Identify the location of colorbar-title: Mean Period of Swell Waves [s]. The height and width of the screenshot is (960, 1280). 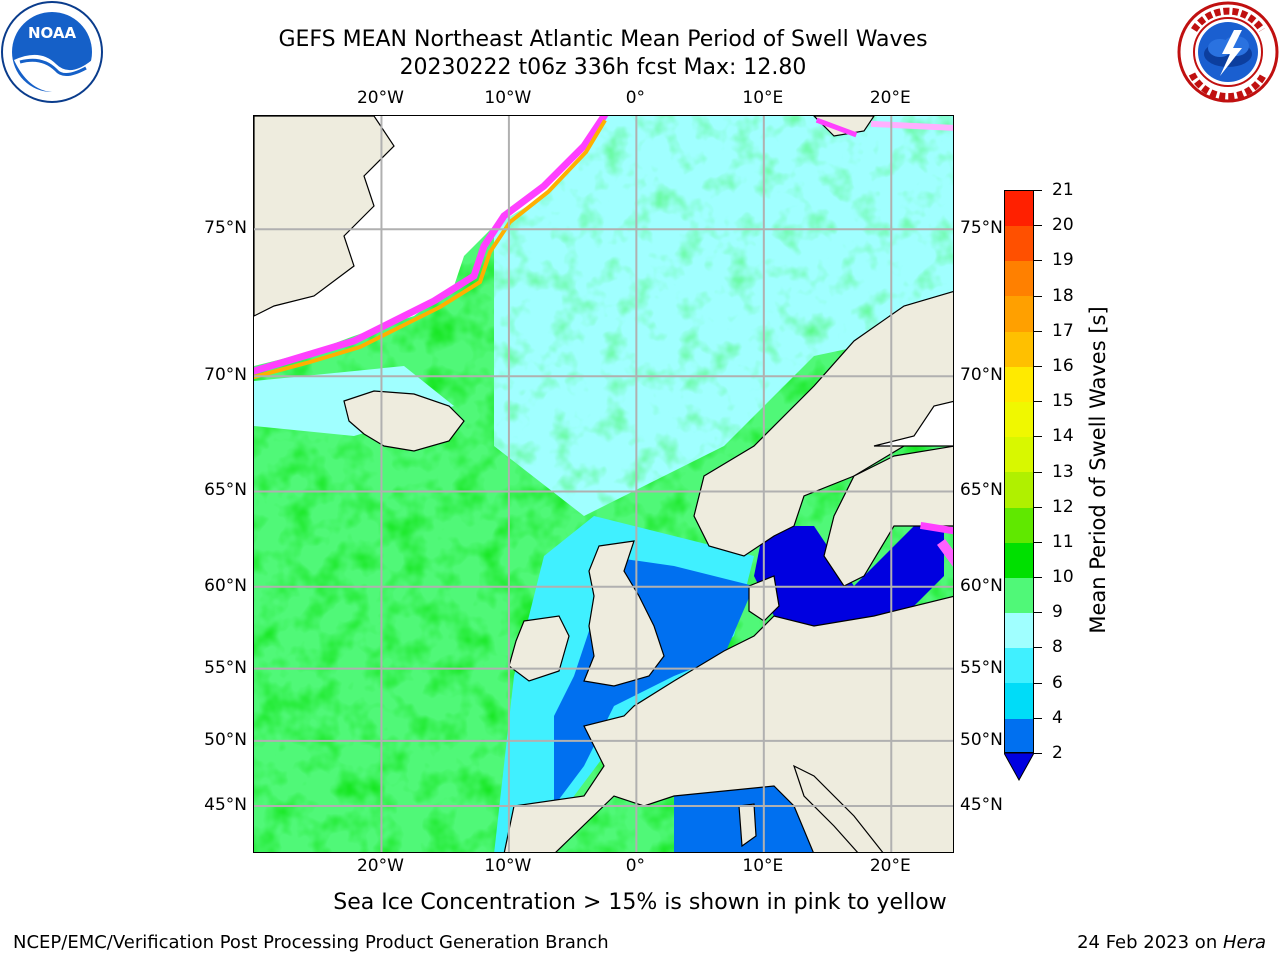
(1098, 470).